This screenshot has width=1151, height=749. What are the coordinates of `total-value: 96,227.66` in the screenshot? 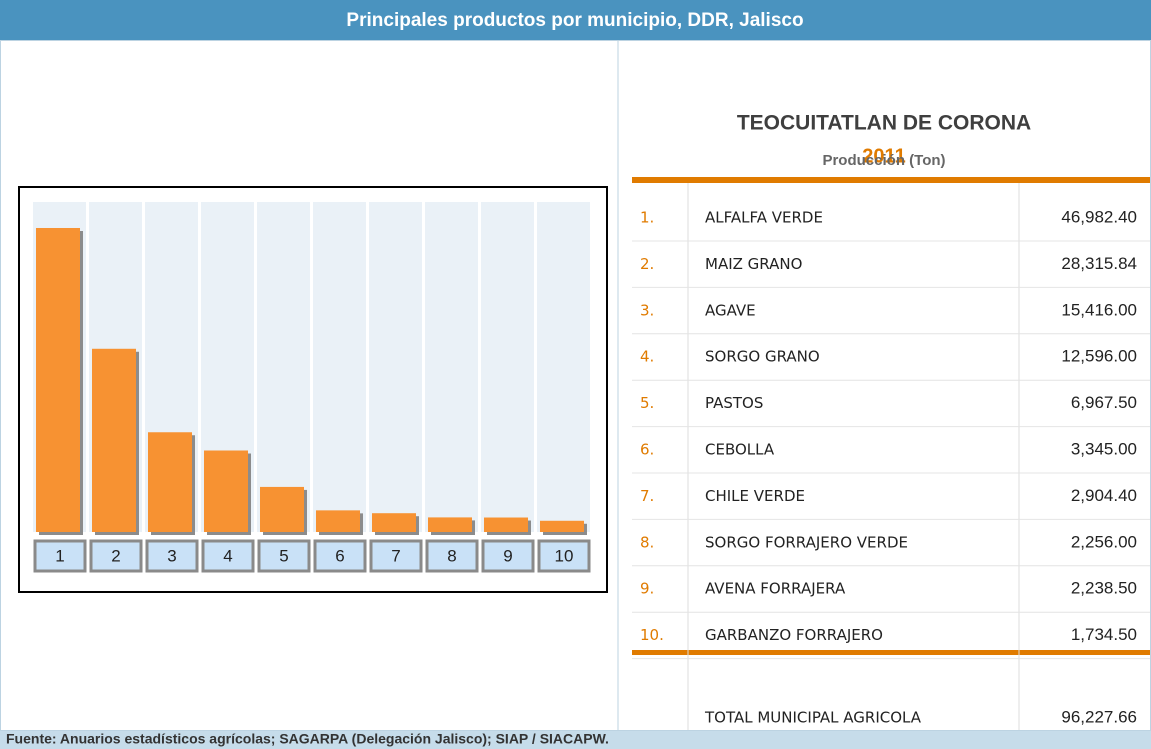 It's located at (1099, 716).